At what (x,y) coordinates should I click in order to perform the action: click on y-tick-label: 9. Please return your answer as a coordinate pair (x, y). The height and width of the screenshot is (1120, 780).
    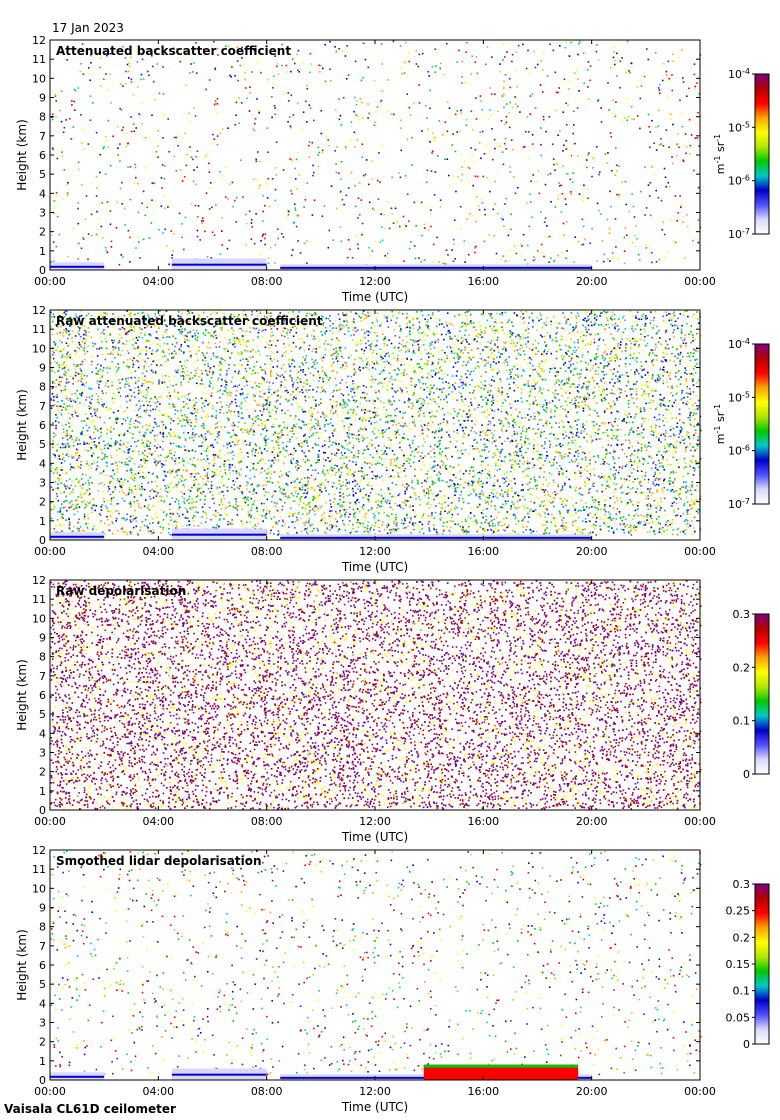
    Looking at the image, I should click on (42, 98).